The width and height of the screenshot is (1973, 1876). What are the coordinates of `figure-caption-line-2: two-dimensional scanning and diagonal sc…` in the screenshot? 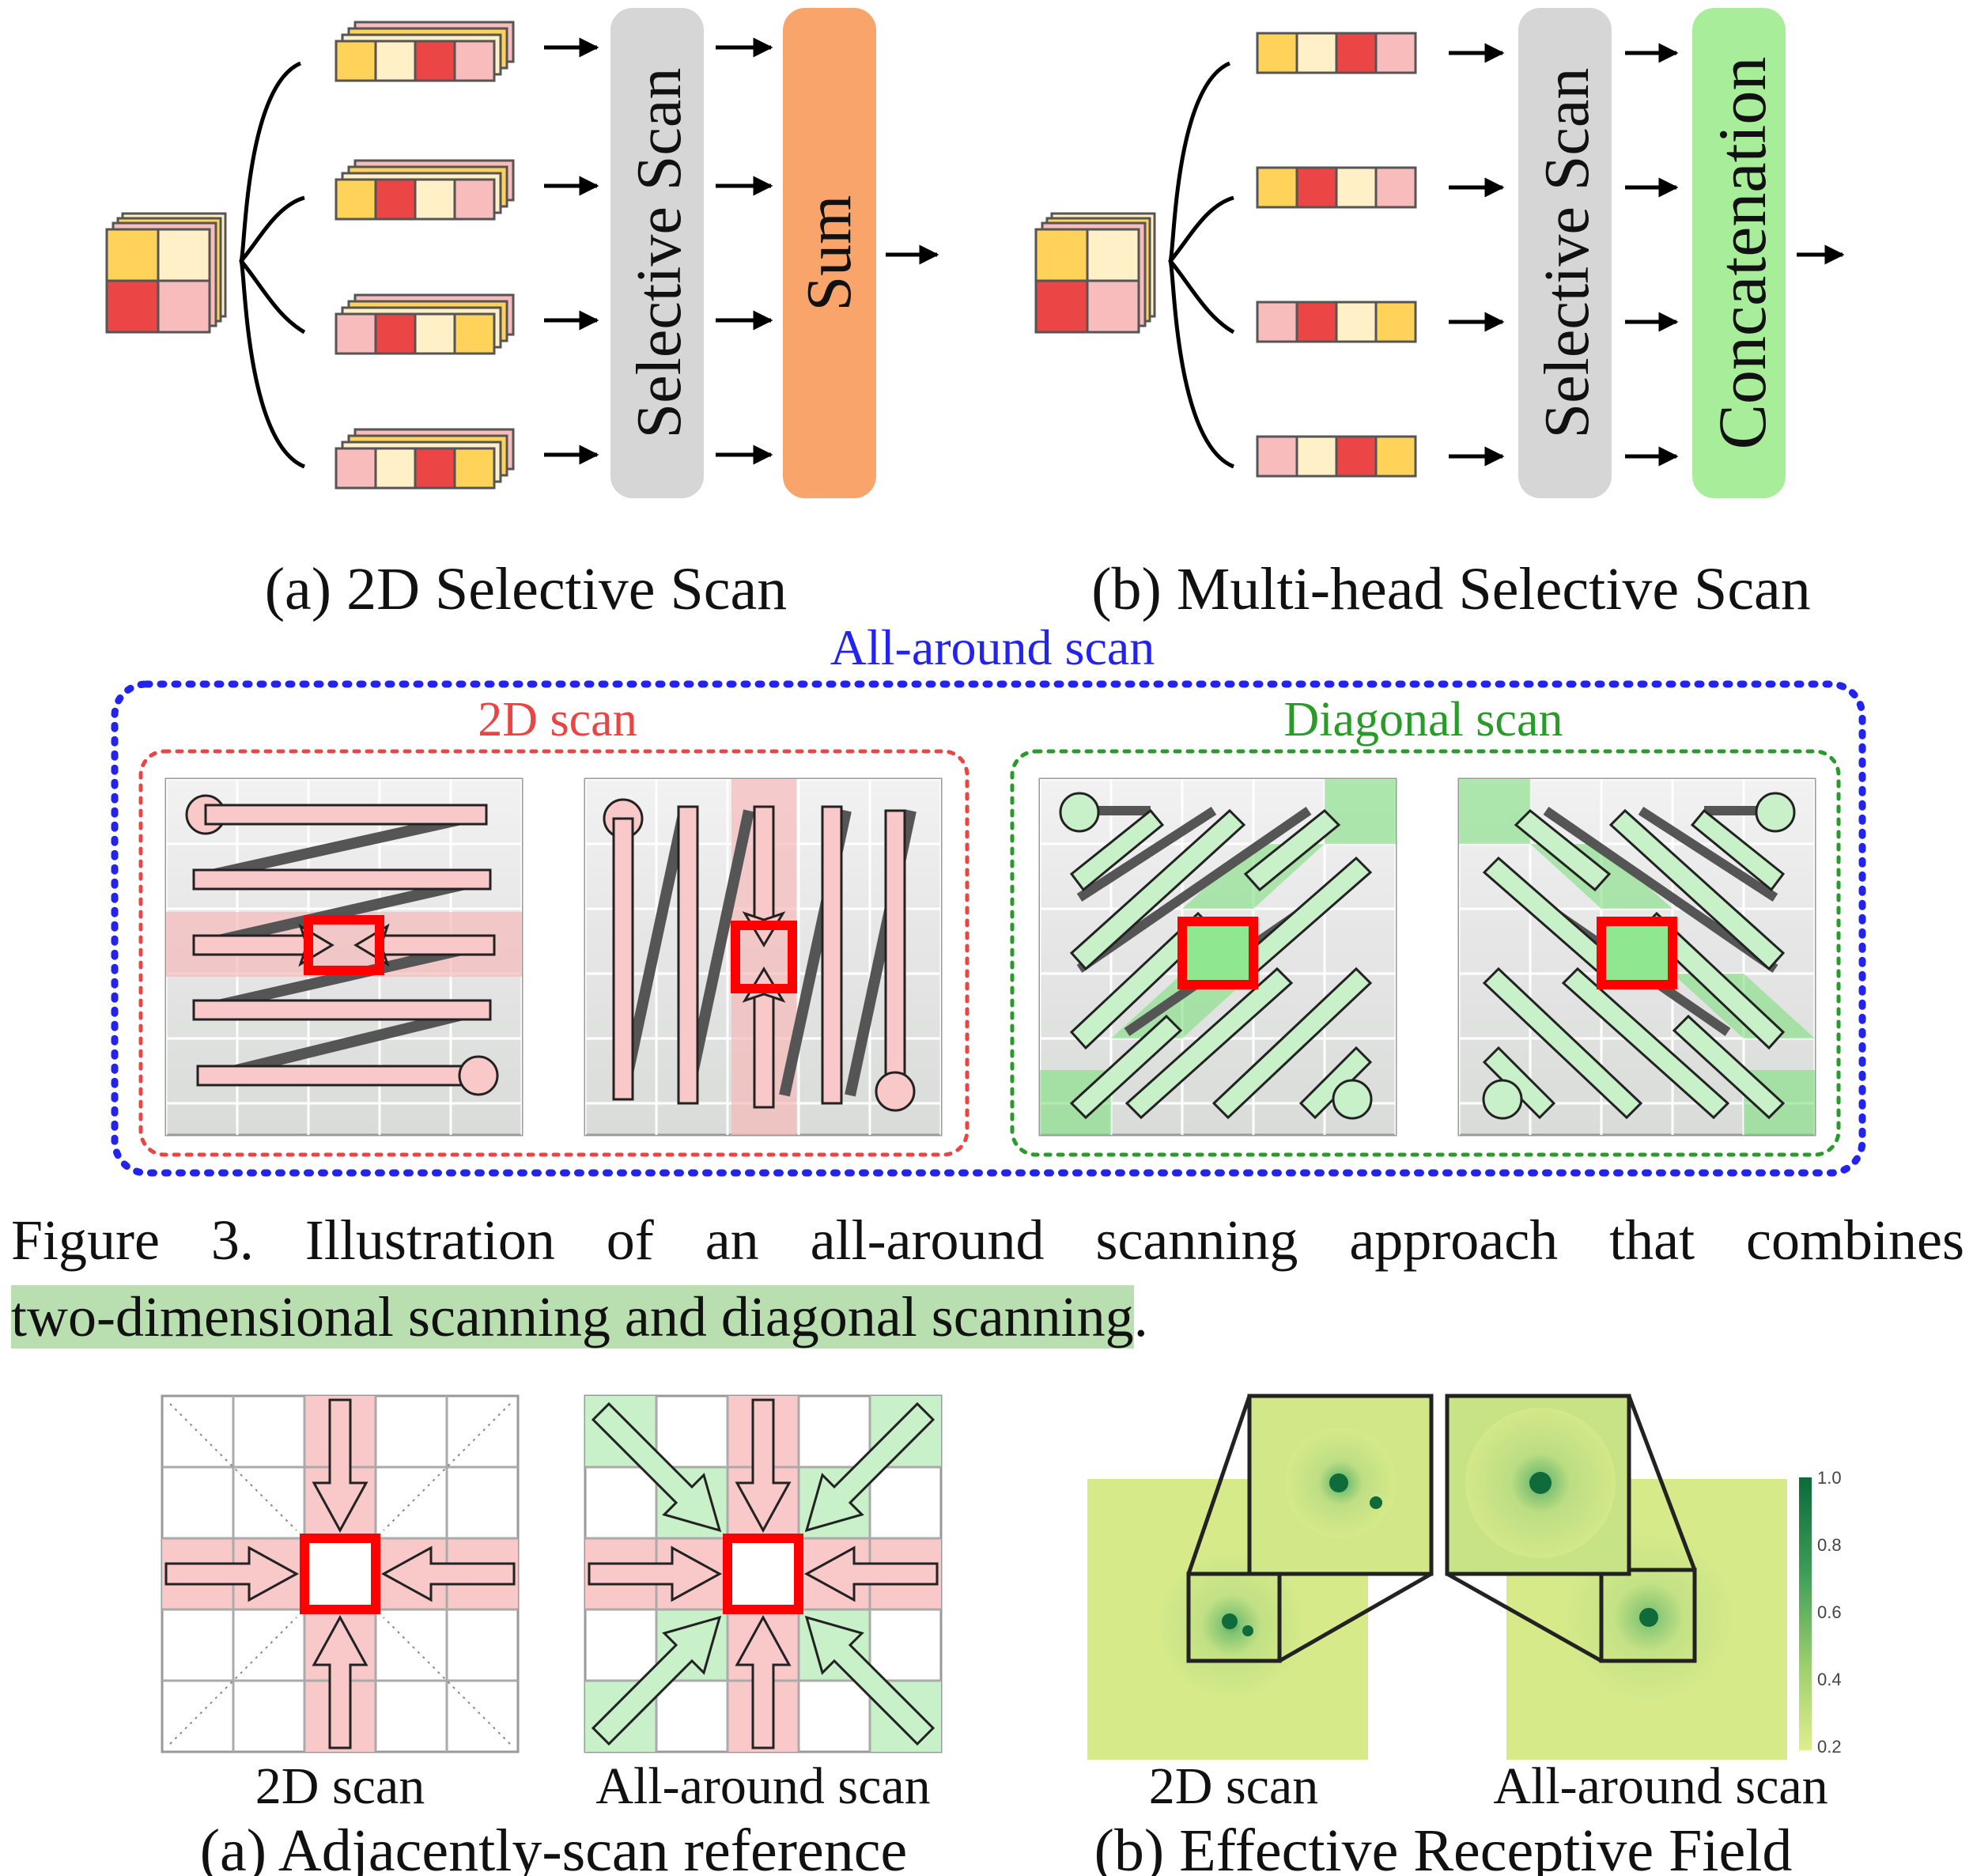 It's located at (987, 1317).